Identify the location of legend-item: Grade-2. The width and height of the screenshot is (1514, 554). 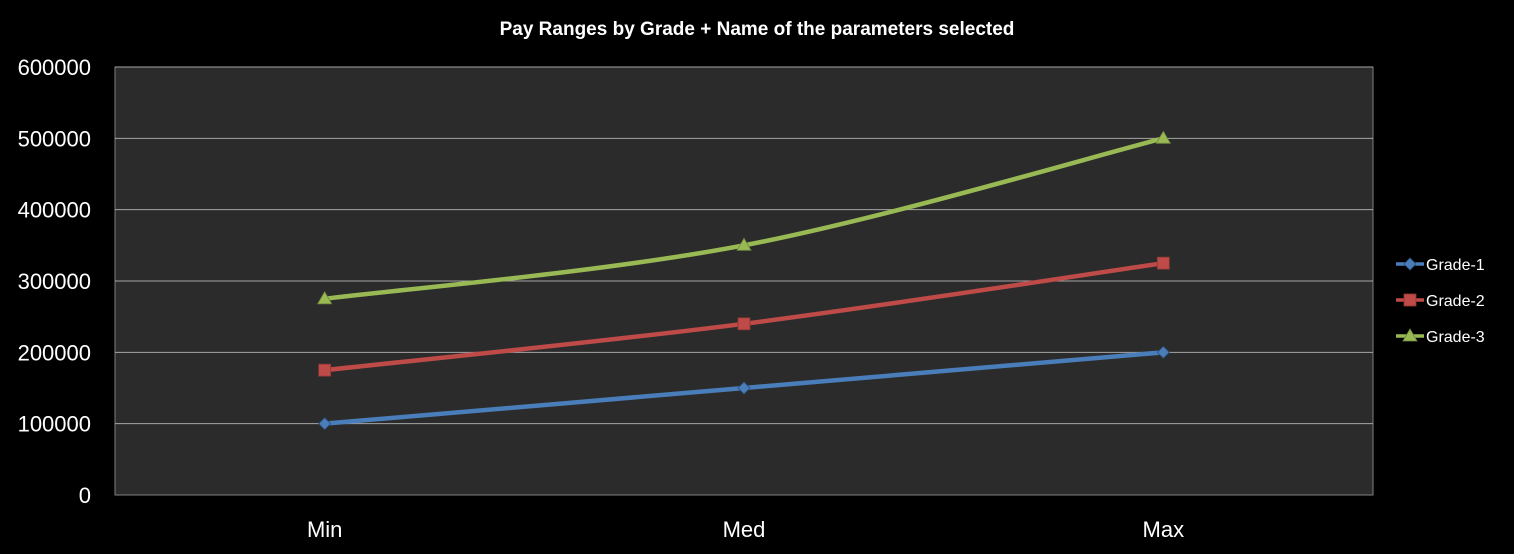
(1440, 301).